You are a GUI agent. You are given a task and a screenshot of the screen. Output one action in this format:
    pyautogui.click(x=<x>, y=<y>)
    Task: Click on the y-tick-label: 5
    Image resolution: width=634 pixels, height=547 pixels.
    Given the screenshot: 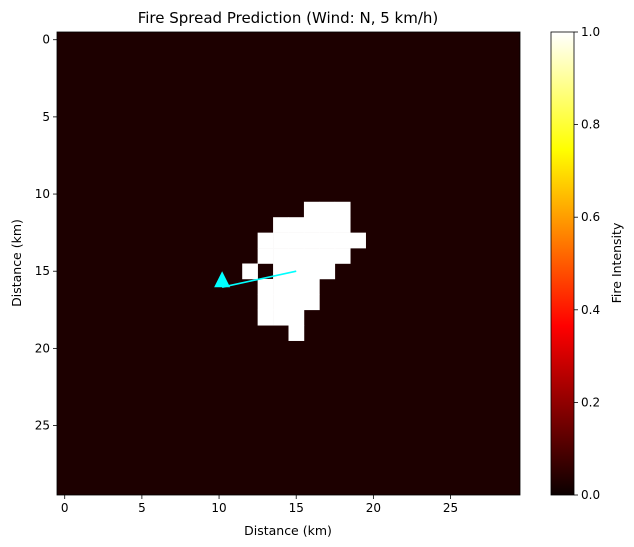 What is the action you would take?
    pyautogui.click(x=46, y=117)
    